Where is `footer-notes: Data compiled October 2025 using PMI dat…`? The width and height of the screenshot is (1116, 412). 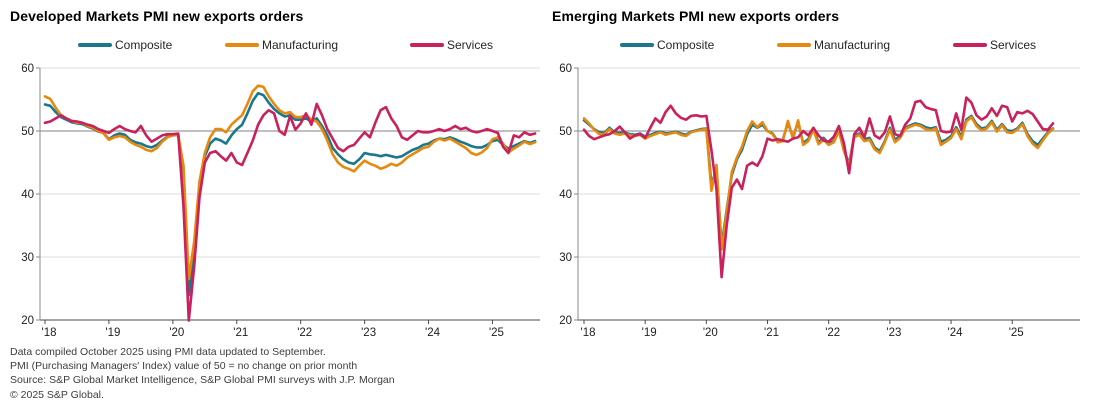 footer-notes: Data compiled October 2025 using PMI dat… is located at coordinates (202, 373).